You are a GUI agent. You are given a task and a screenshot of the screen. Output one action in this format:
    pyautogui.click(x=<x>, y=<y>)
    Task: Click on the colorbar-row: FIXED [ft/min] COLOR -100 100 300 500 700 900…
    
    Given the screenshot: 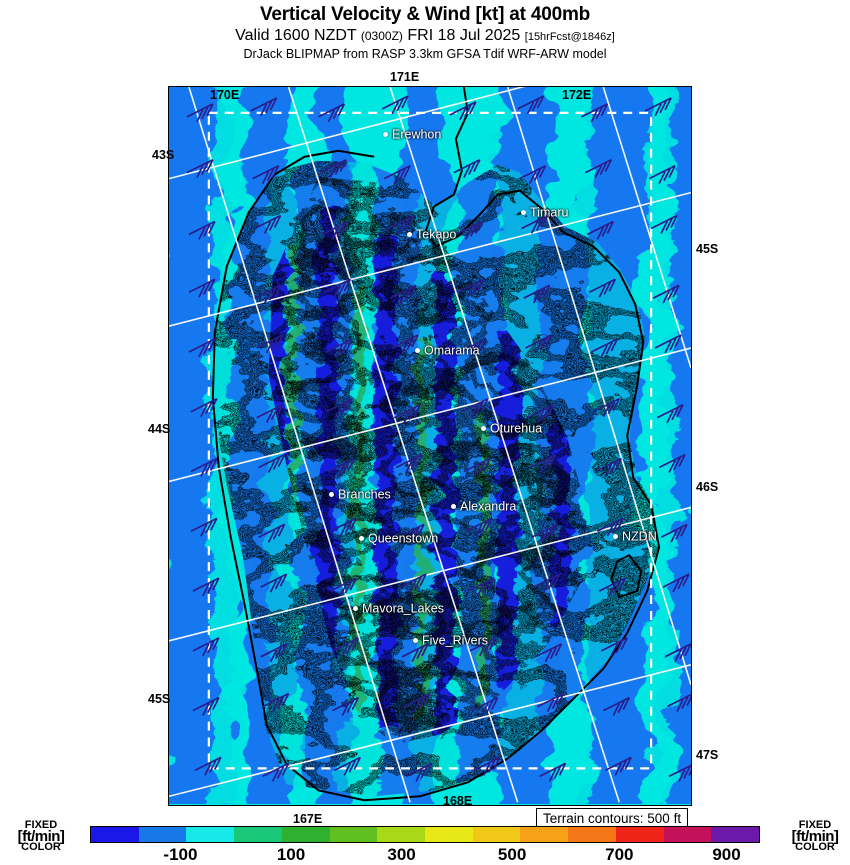 What is the action you would take?
    pyautogui.click(x=425, y=842)
    